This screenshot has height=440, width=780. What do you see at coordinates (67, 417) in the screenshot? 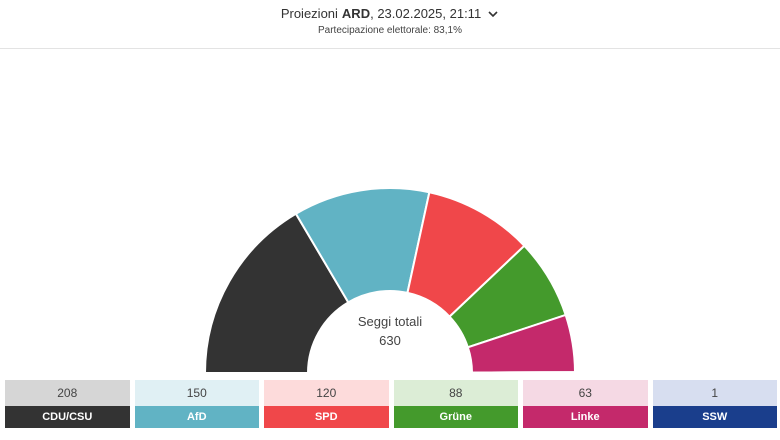
I see `party-name: CDU/CSU` at bounding box center [67, 417].